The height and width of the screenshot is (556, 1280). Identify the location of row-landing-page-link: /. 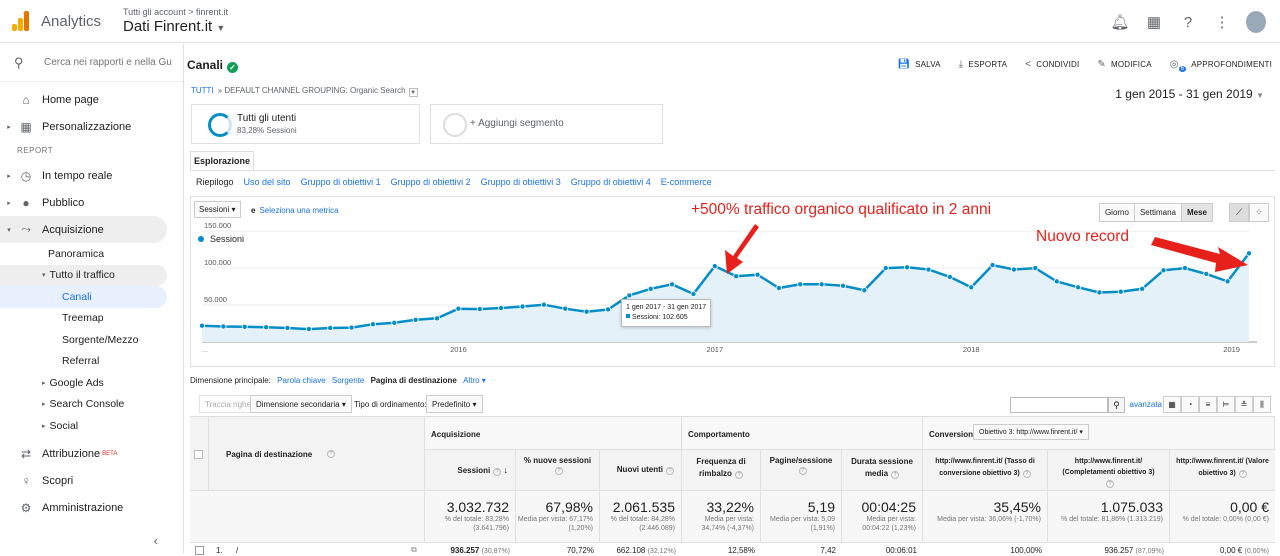
(237, 550).